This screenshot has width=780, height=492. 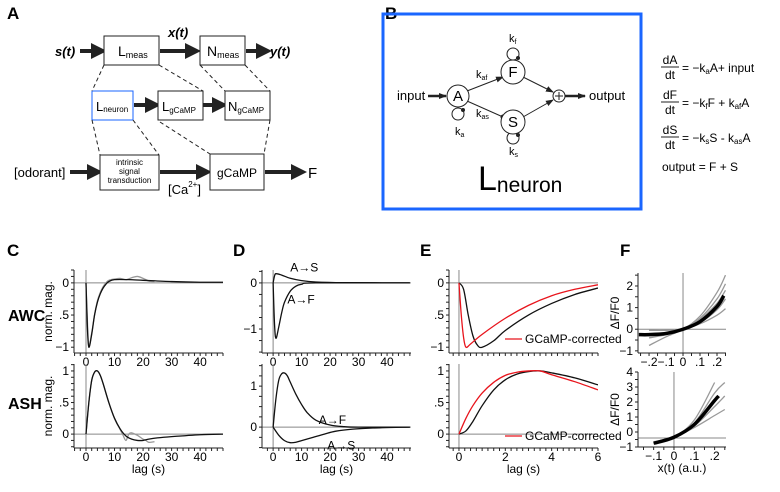 I want to click on x-axis-label: lag (s), so click(x=336, y=469).